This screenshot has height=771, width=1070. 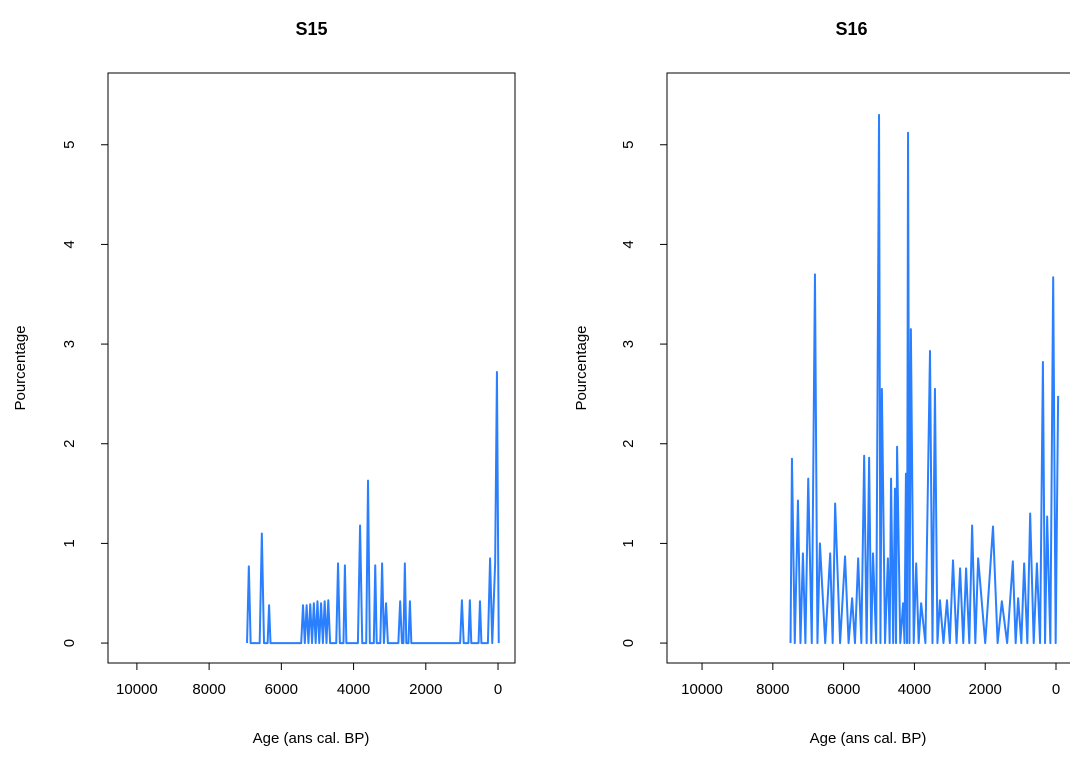 What do you see at coordinates (851, 29) in the screenshot?
I see `chart-title: S16` at bounding box center [851, 29].